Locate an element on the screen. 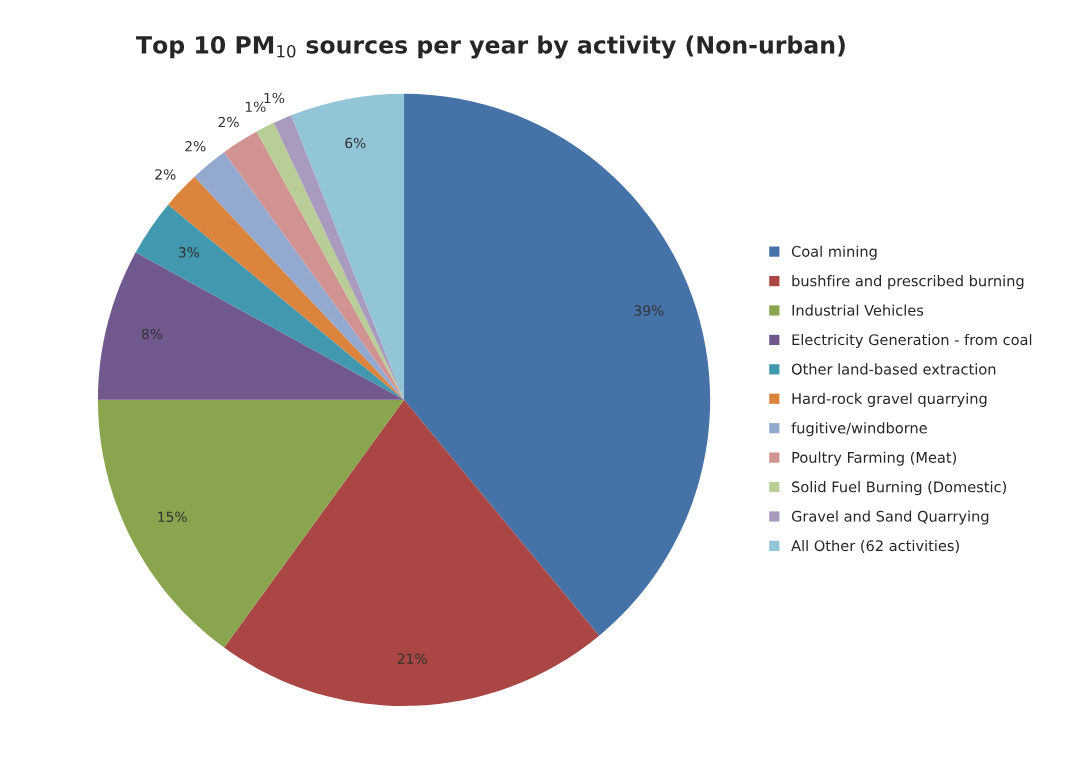 The image size is (1092, 784). legend-label: All Other (62 activities) is located at coordinates (875, 546).